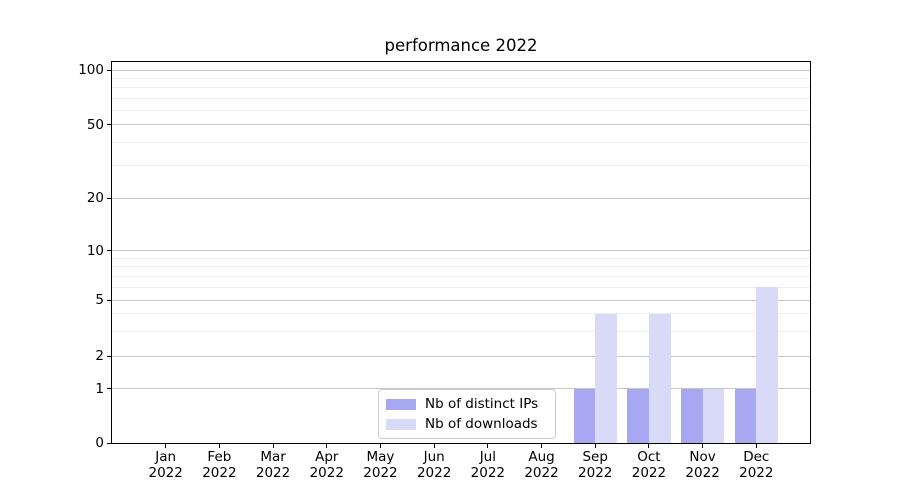  Describe the element at coordinates (461, 125) in the screenshot. I see `gridline-major-y50` at that location.